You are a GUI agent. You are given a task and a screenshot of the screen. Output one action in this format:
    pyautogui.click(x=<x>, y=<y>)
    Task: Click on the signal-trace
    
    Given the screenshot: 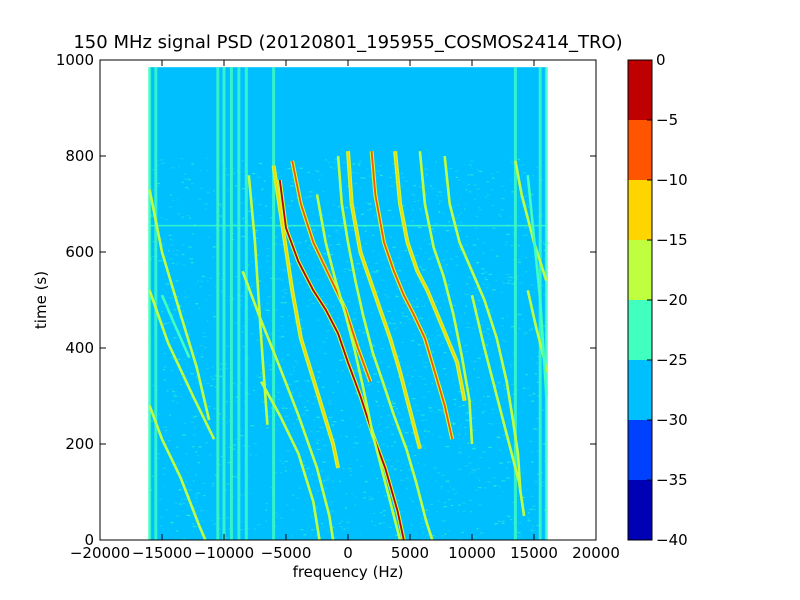 What is the action you would take?
    pyautogui.click(x=537, y=286)
    